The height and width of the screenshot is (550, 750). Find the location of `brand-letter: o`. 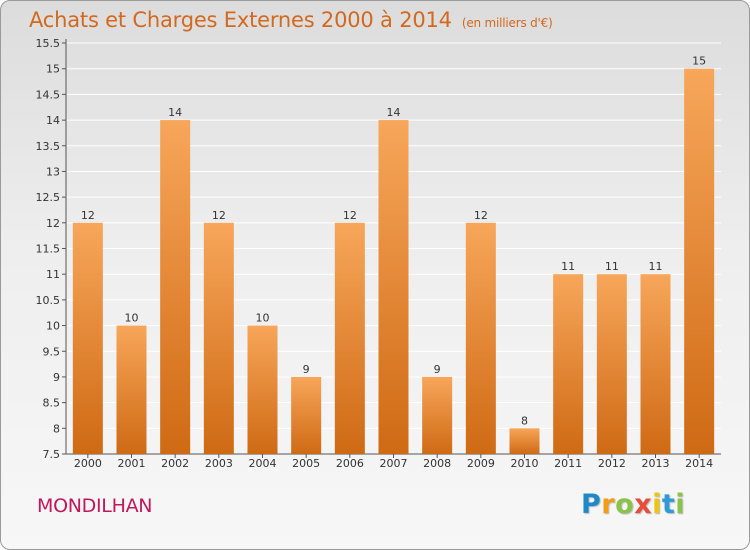

brand-letter: o is located at coordinates (625, 504).